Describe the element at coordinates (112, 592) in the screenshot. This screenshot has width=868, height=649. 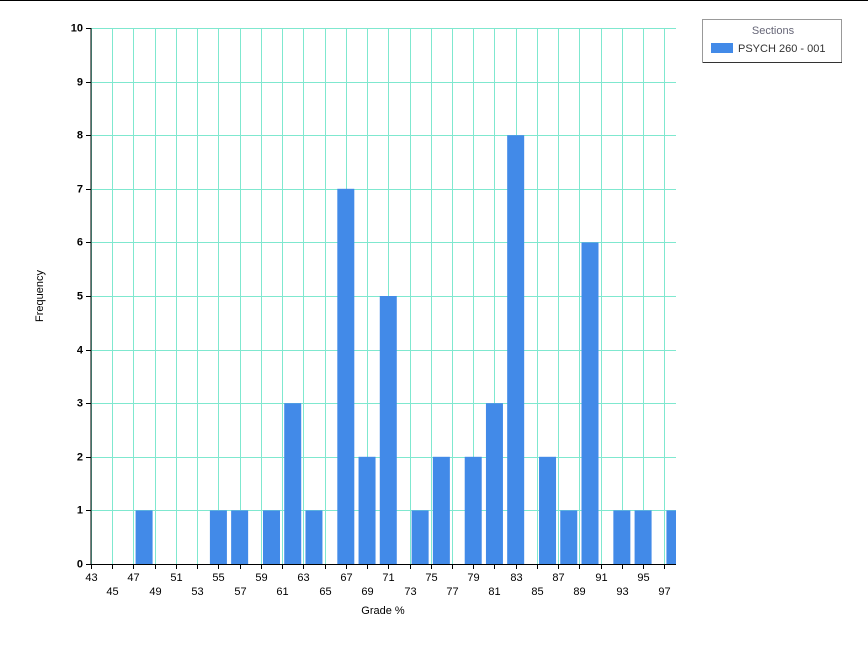
I see `x-tick-label: 45` at that location.